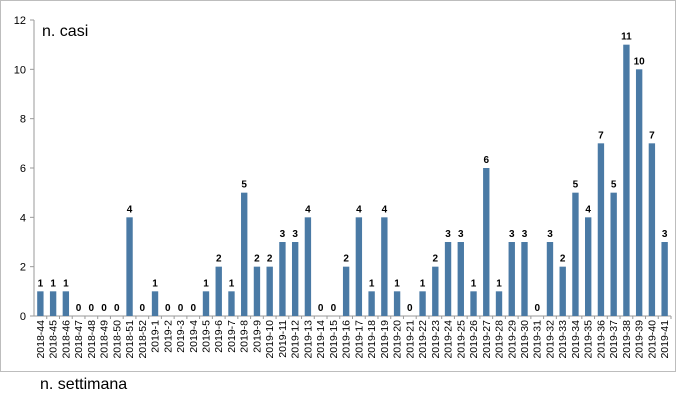 Image resolution: width=676 pixels, height=400 pixels. Describe the element at coordinates (410, 339) in the screenshot. I see `x-tick-label: 2019-21` at that location.